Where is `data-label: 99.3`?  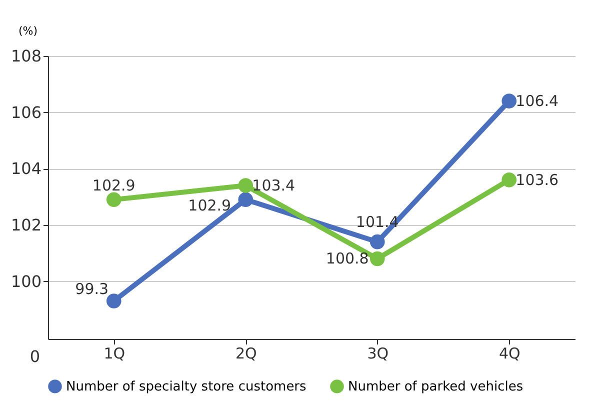 data-label: 99.3 is located at coordinates (92, 289).